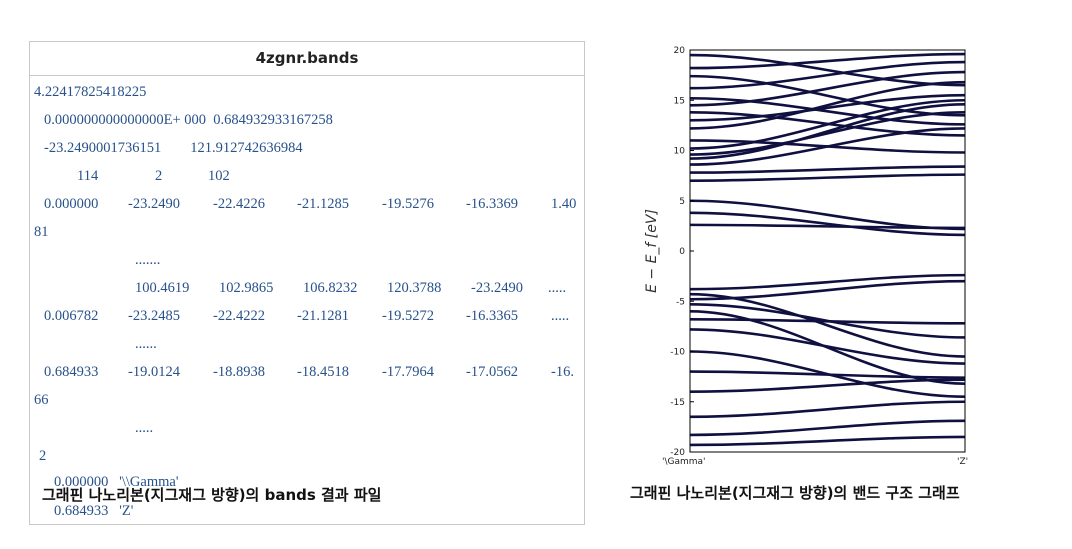  I want to click on table-cell: -22.4222, so click(239, 316).